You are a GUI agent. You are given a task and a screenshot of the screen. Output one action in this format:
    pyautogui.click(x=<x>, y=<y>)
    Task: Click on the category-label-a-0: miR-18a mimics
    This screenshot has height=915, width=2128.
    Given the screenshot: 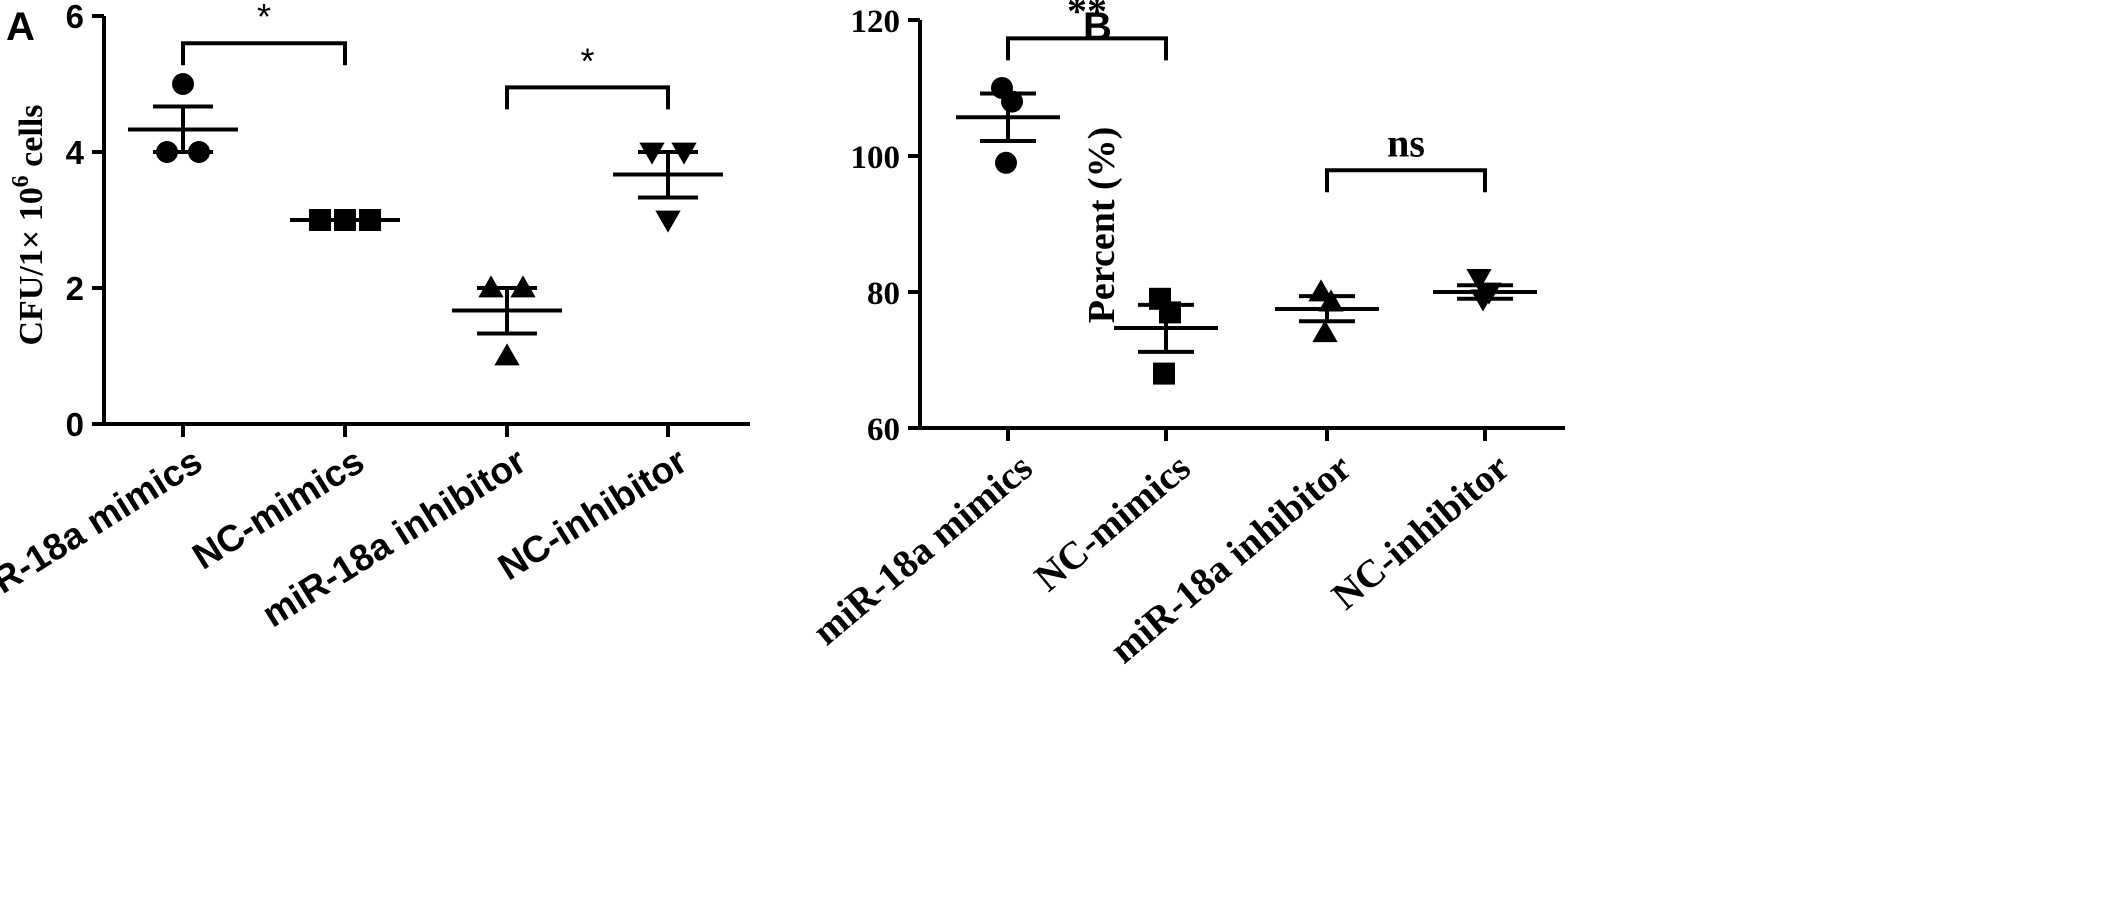 What is the action you would take?
    pyautogui.click(x=104, y=532)
    